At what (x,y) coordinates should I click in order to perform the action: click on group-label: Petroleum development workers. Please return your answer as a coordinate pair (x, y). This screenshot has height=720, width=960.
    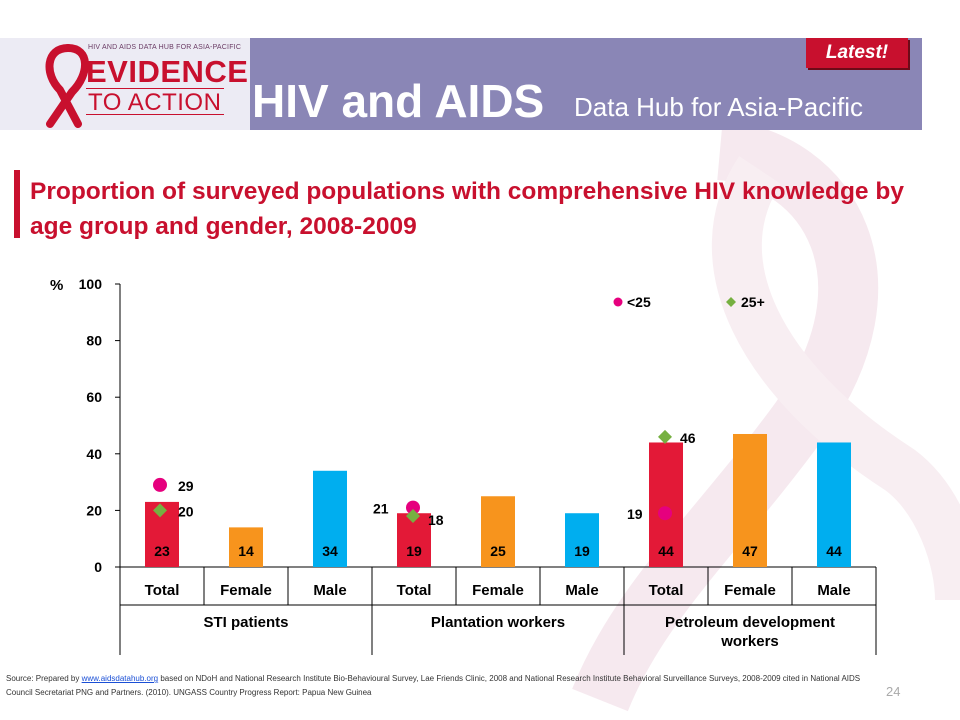
    Looking at the image, I should click on (750, 632).